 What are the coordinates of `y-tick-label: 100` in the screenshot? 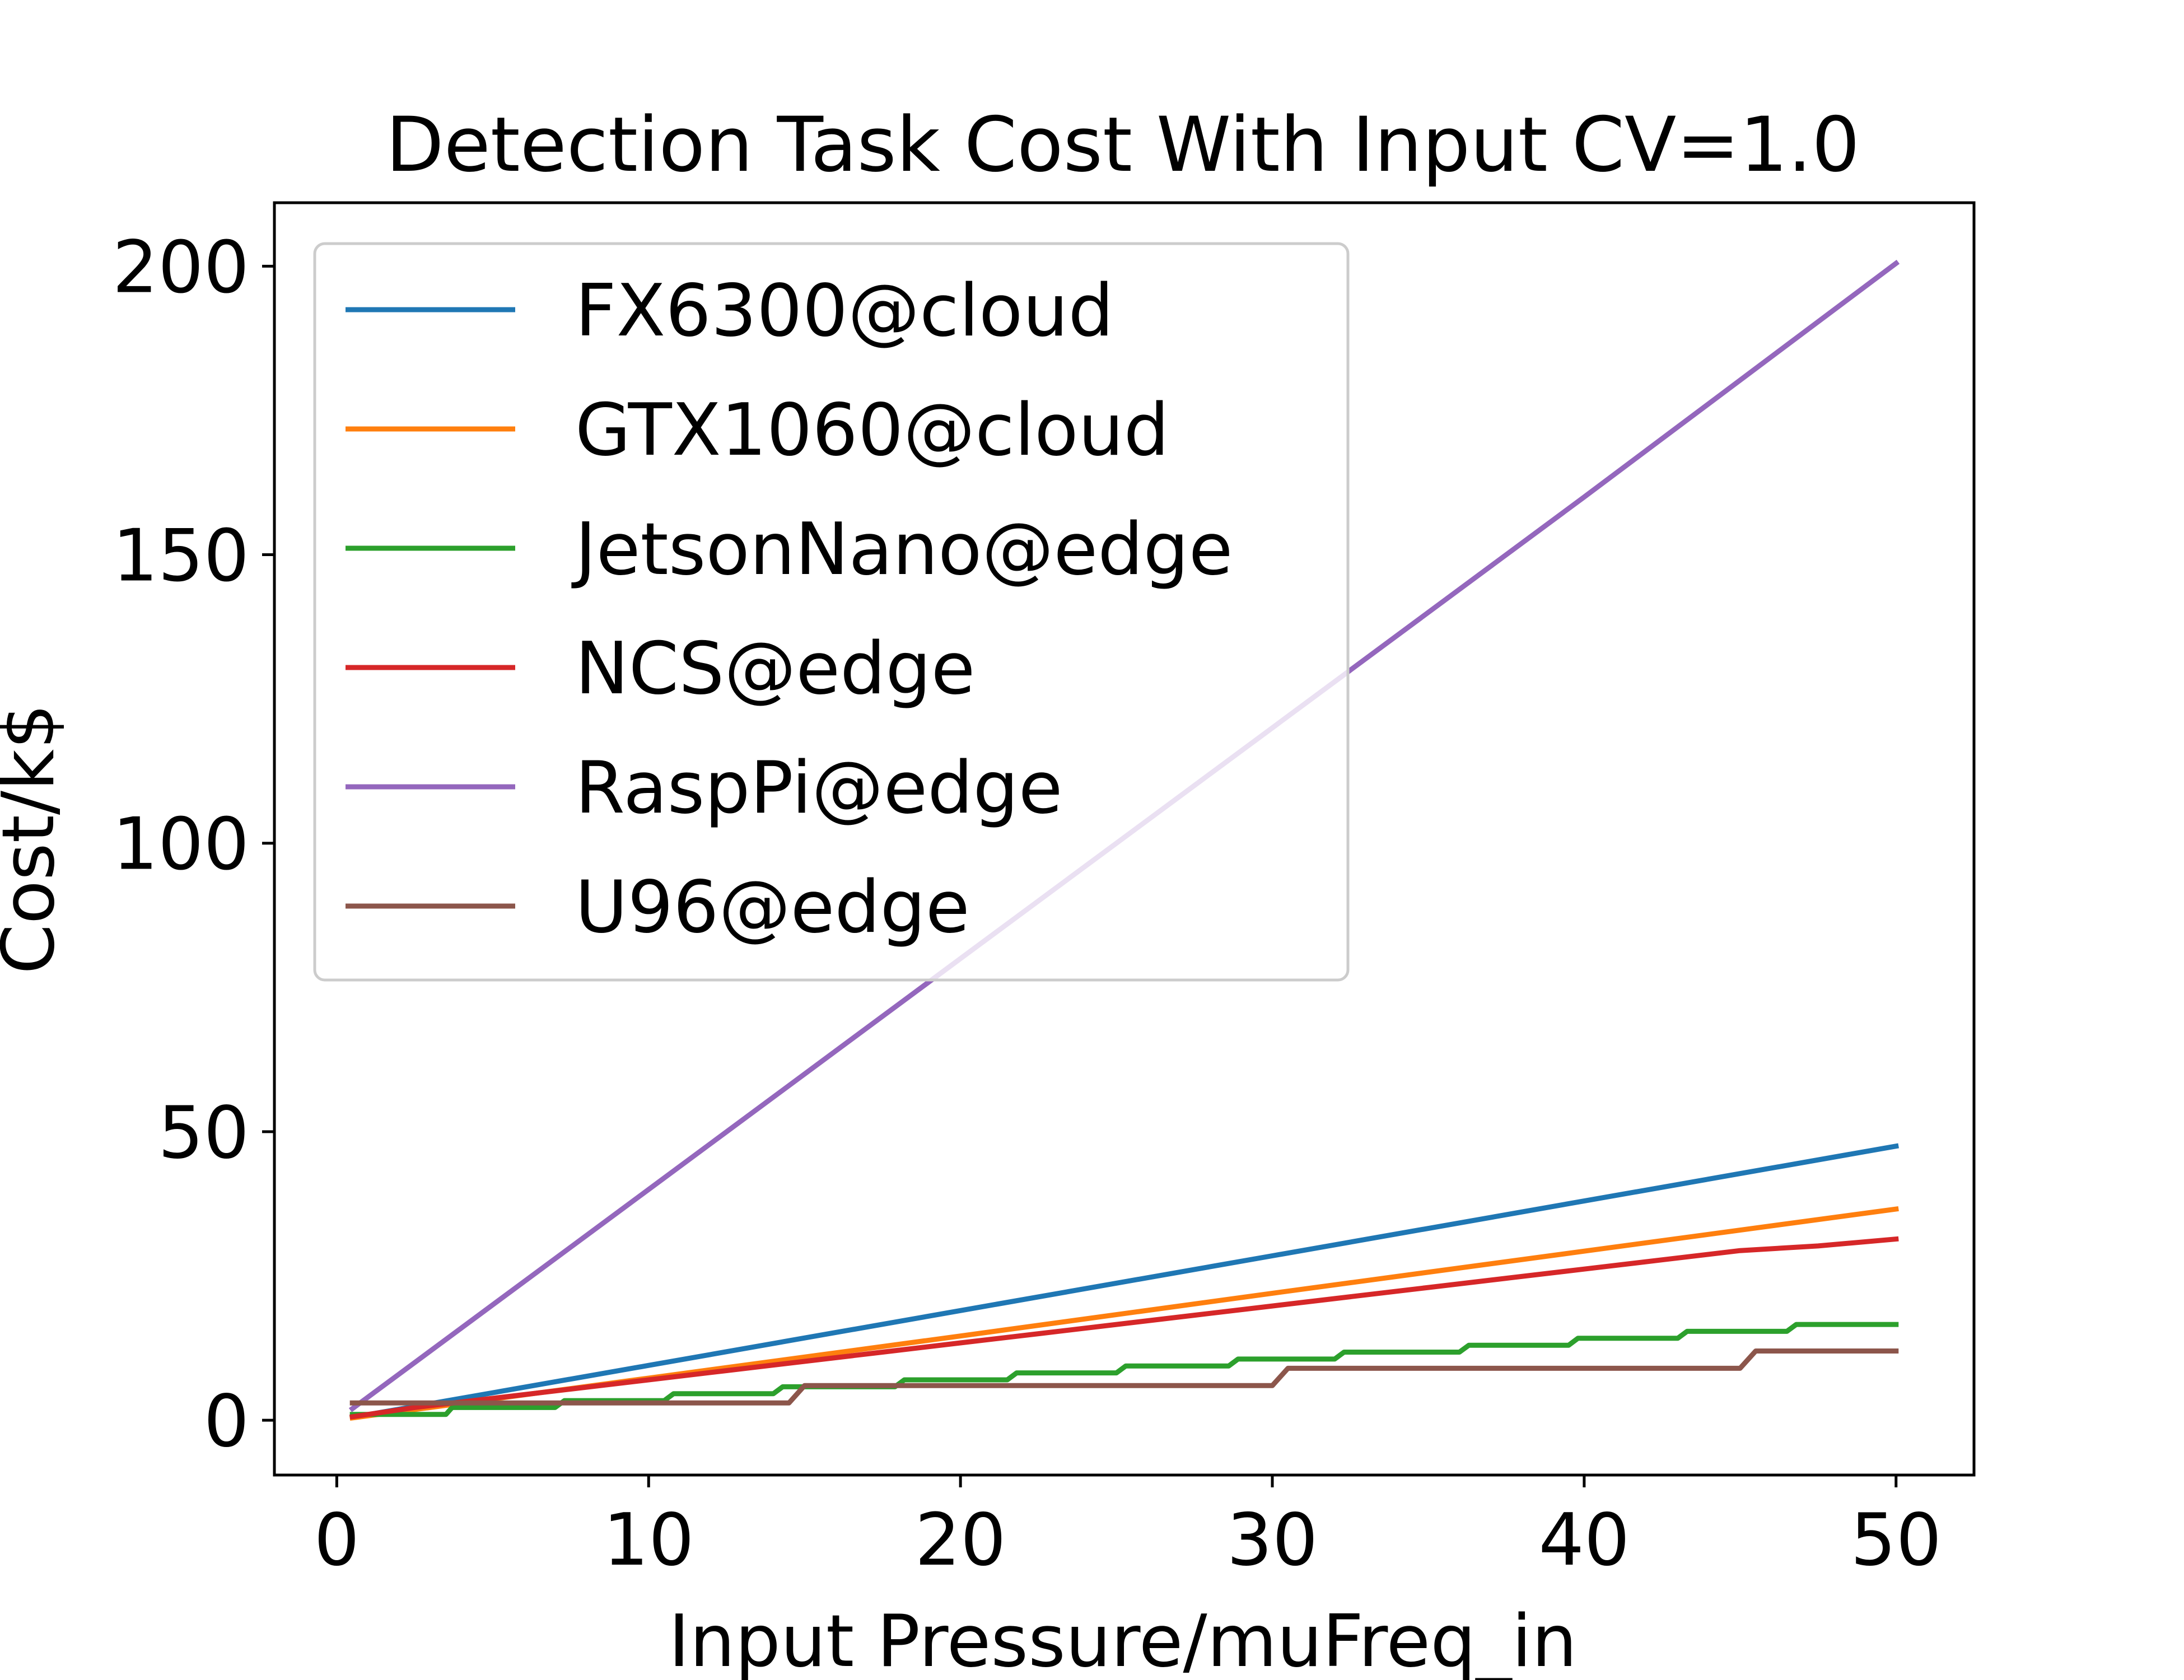 It's located at (181, 845).